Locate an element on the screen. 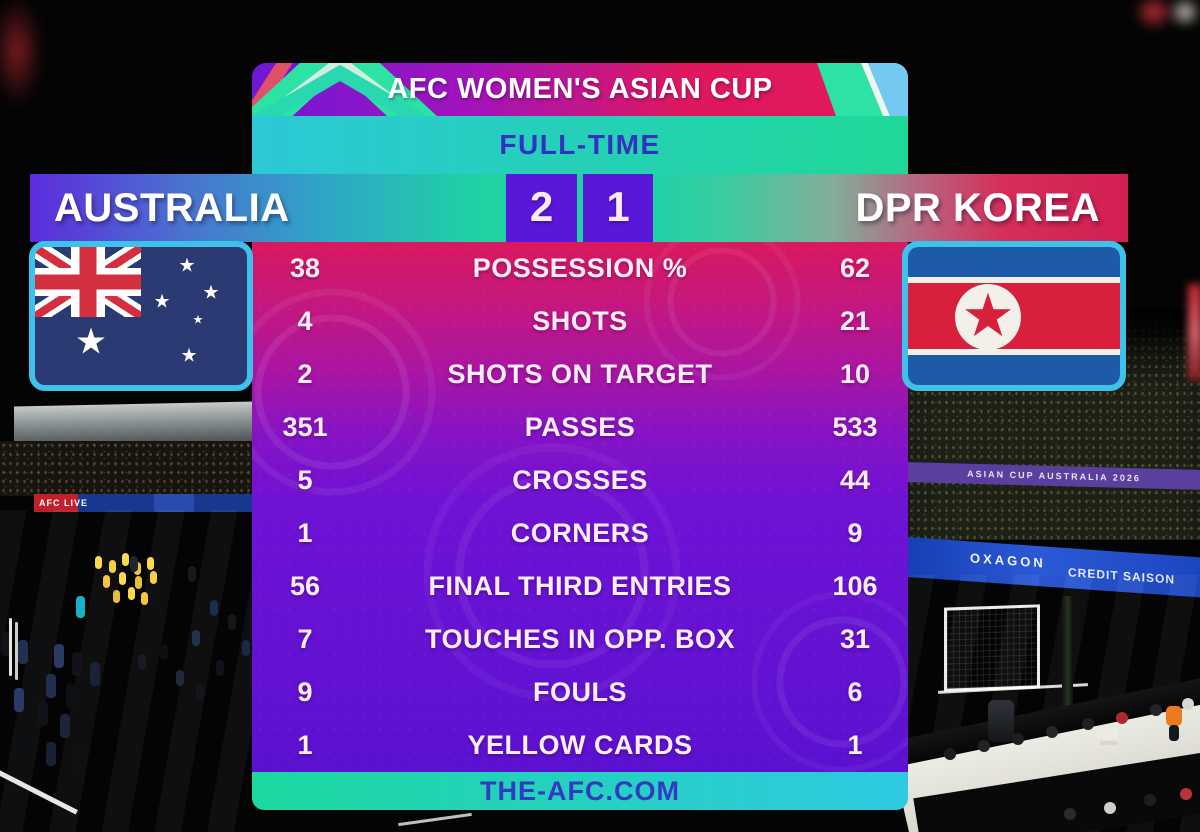 This screenshot has height=832, width=1200. left-crowd is located at coordinates (126, 468).